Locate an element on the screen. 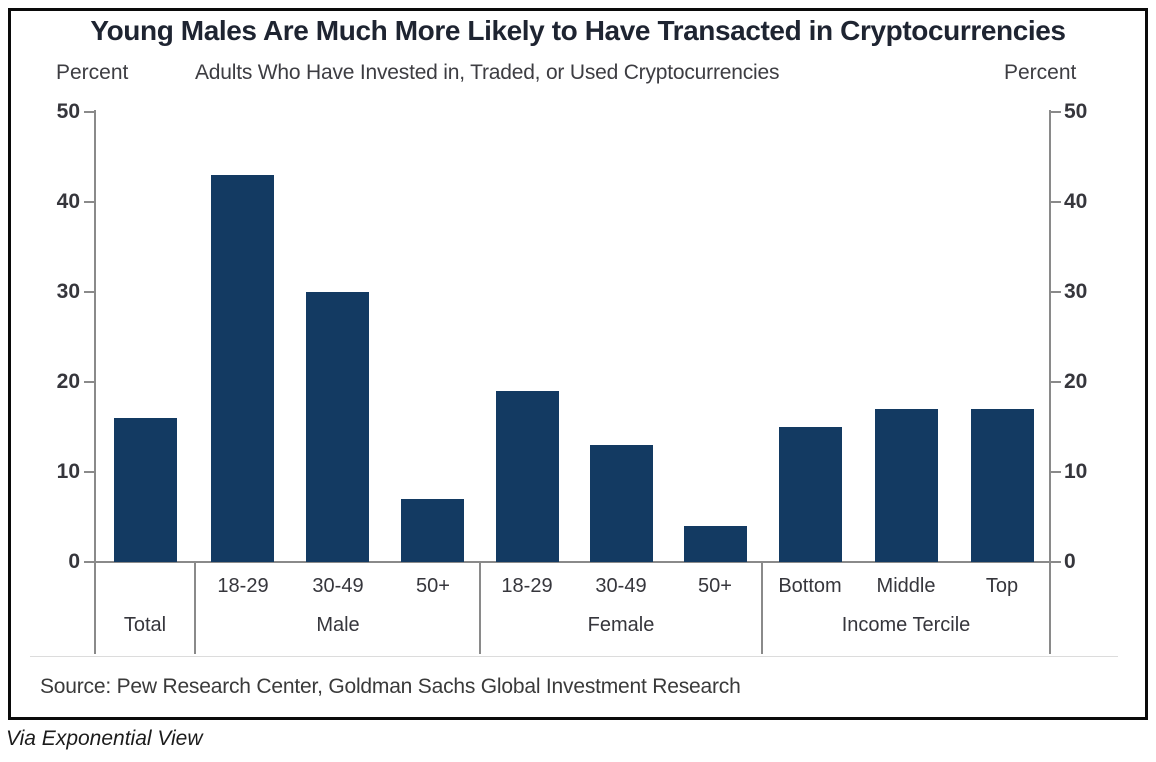 This screenshot has height=762, width=1156. group-label-female: Female is located at coordinates (621, 625).